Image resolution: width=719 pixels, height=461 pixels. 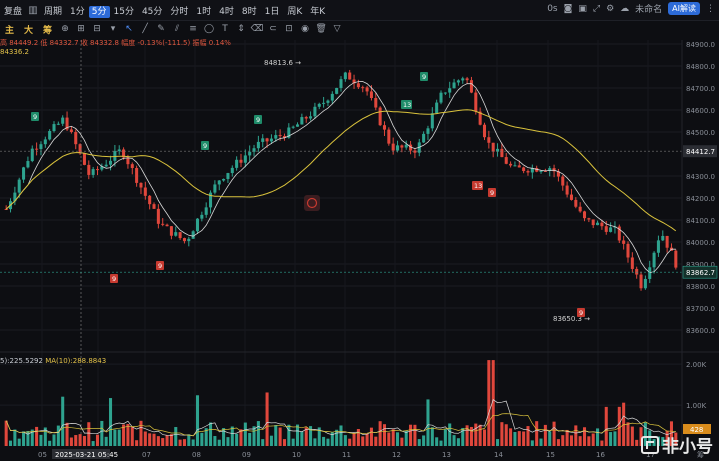 What do you see at coordinates (684, 8) in the screenshot?
I see `ai-button: AI解读` at bounding box center [684, 8].